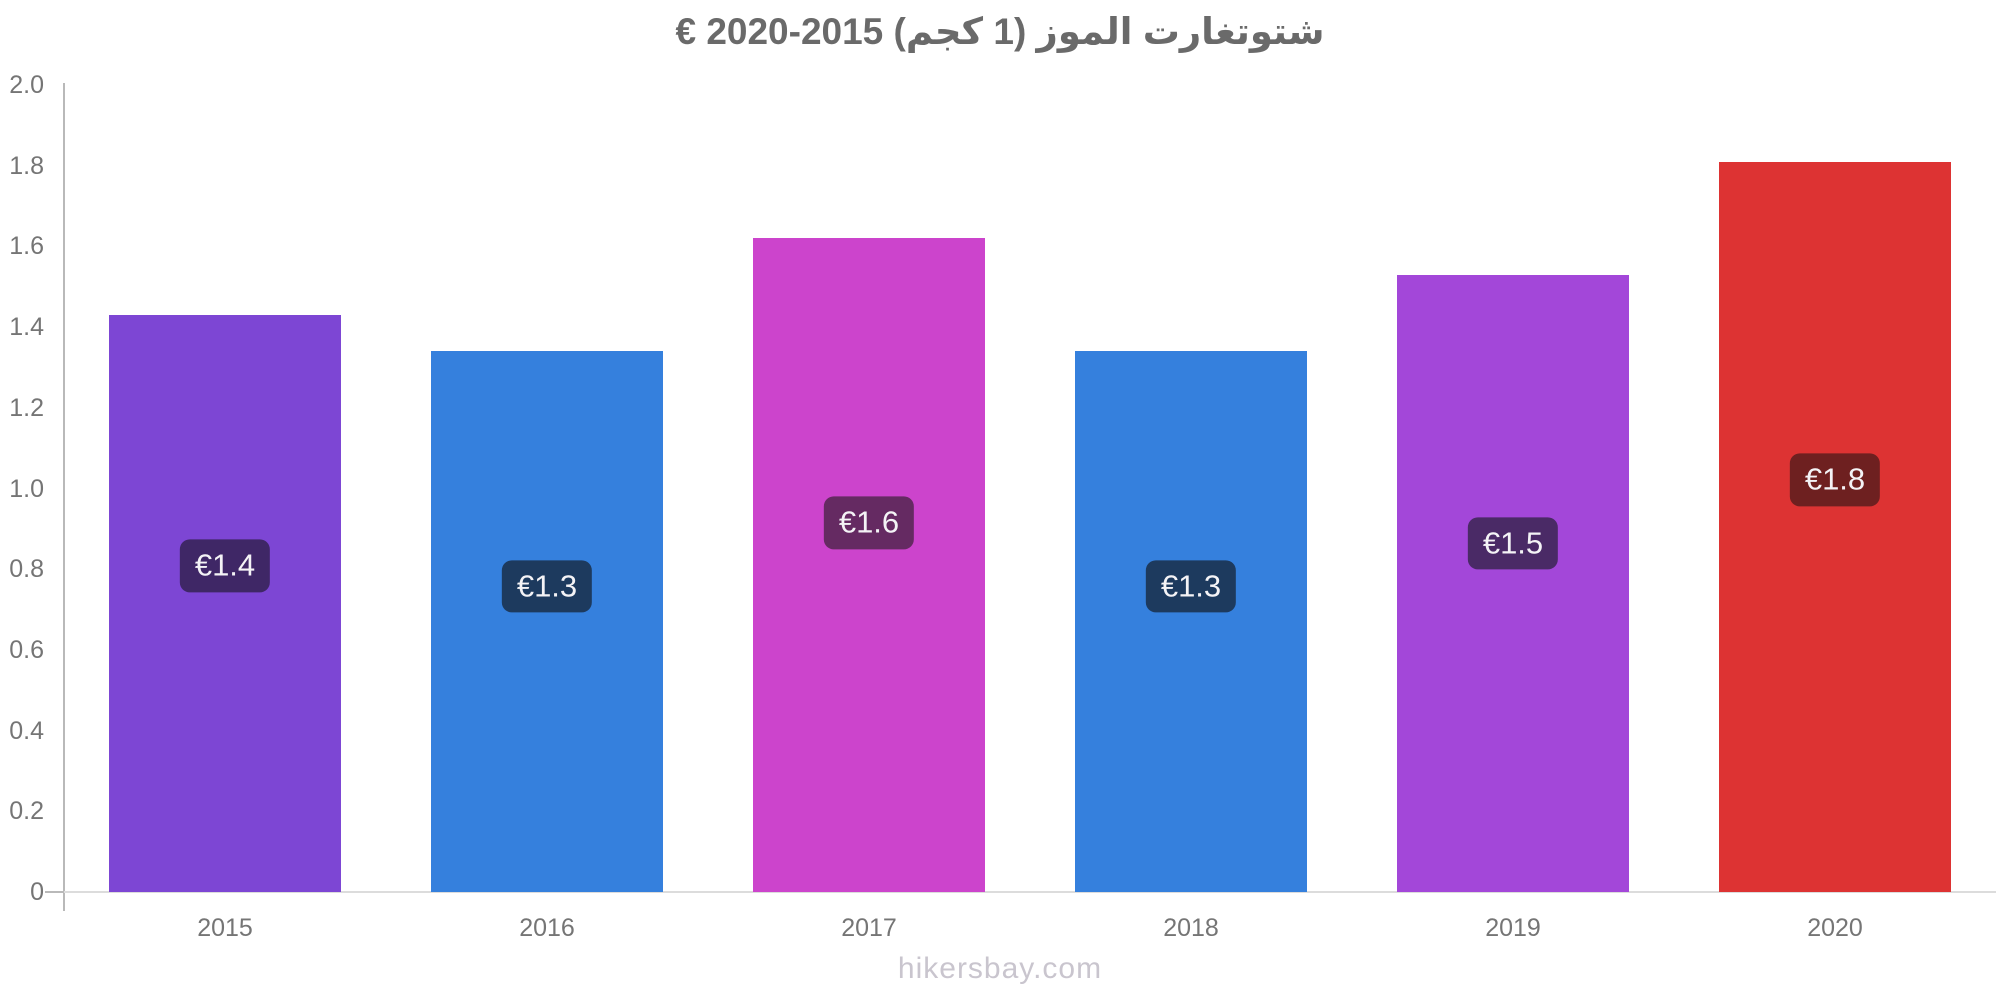  I want to click on bar-2018: €1.3, so click(1191, 621).